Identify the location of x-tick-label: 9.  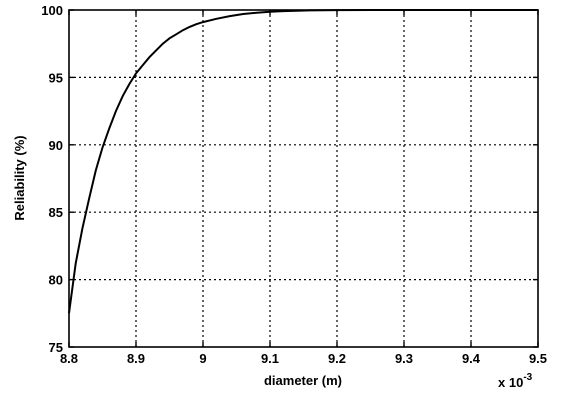
(202, 358).